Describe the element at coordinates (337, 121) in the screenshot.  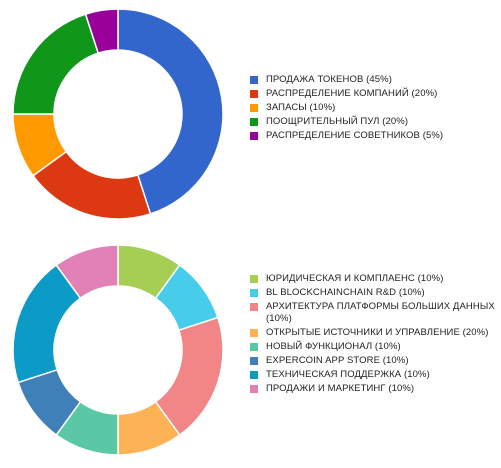
I see `legend-label: ПООЩРИТЕЛЬНЫЙ ПУЛ (20%)` at that location.